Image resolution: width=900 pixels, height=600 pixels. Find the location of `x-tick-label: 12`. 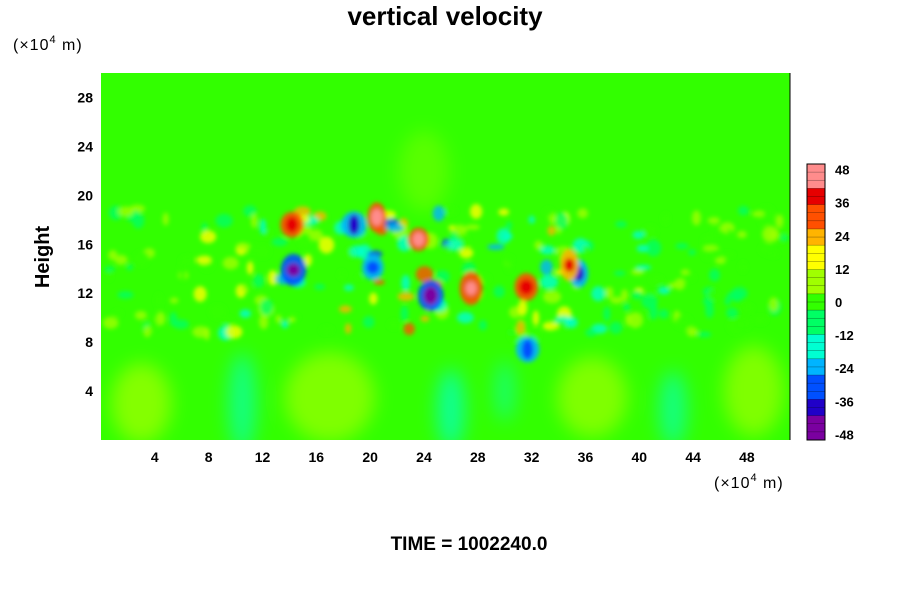

x-tick-label: 12 is located at coordinates (263, 457).